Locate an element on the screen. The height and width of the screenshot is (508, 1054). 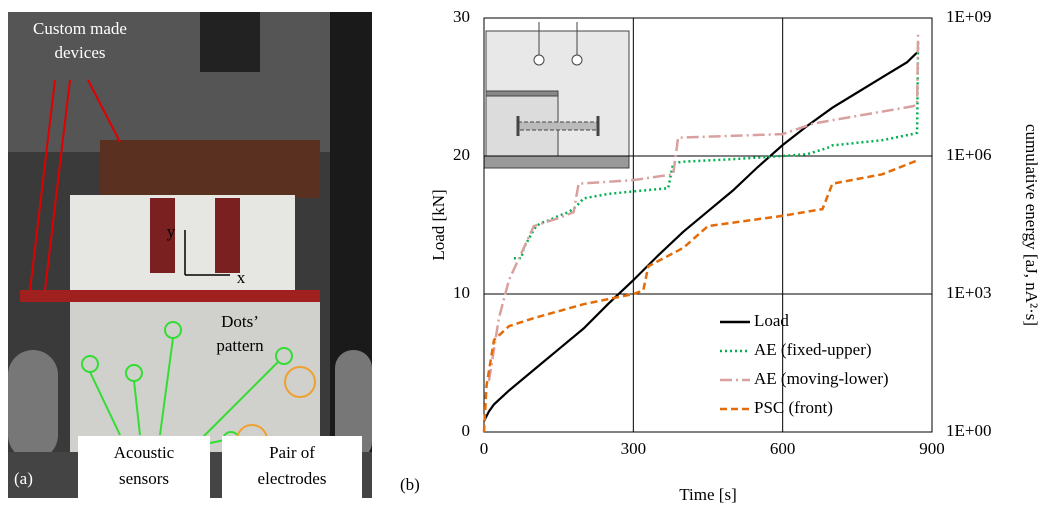
y2-tick-label: 1E+09 is located at coordinates (968, 16).